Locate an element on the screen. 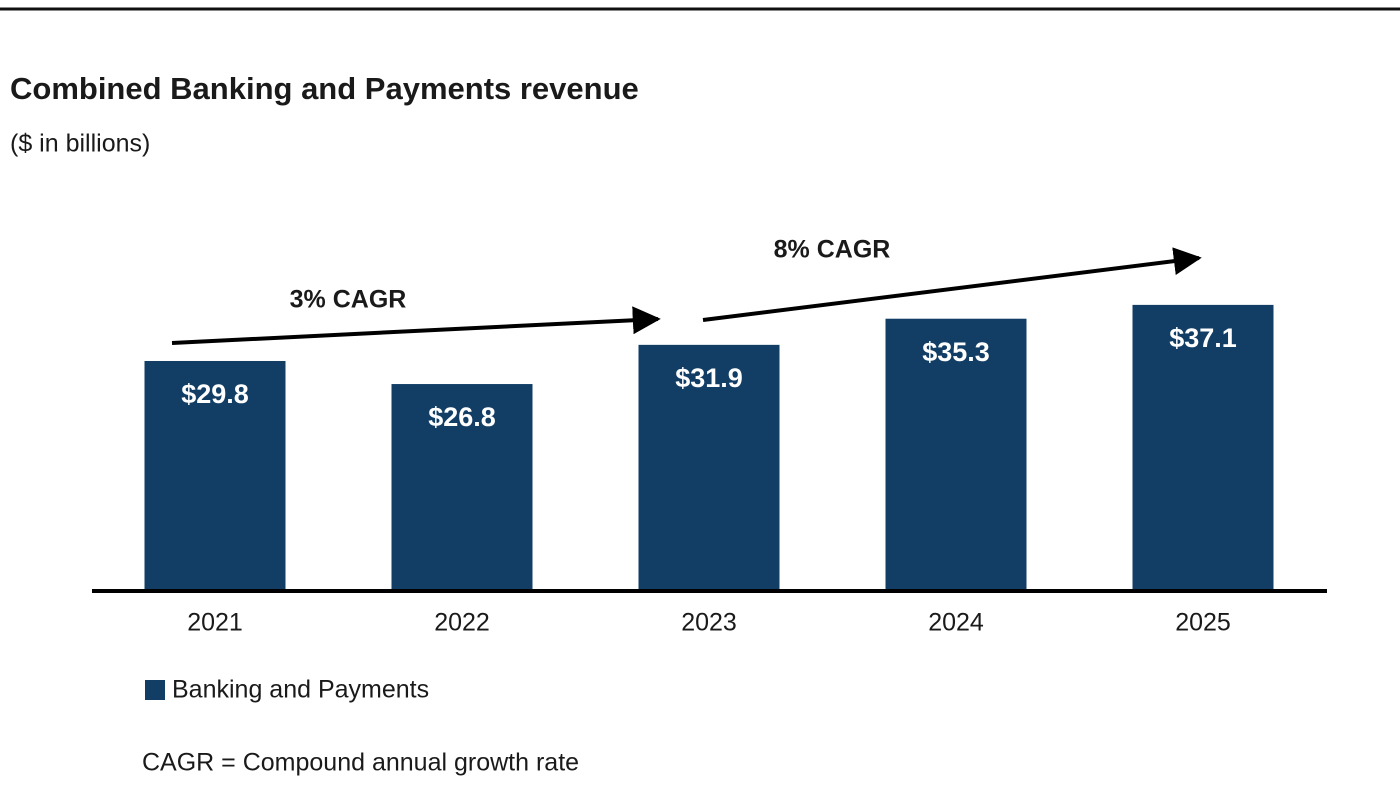  legend-swatch is located at coordinates (155, 690).